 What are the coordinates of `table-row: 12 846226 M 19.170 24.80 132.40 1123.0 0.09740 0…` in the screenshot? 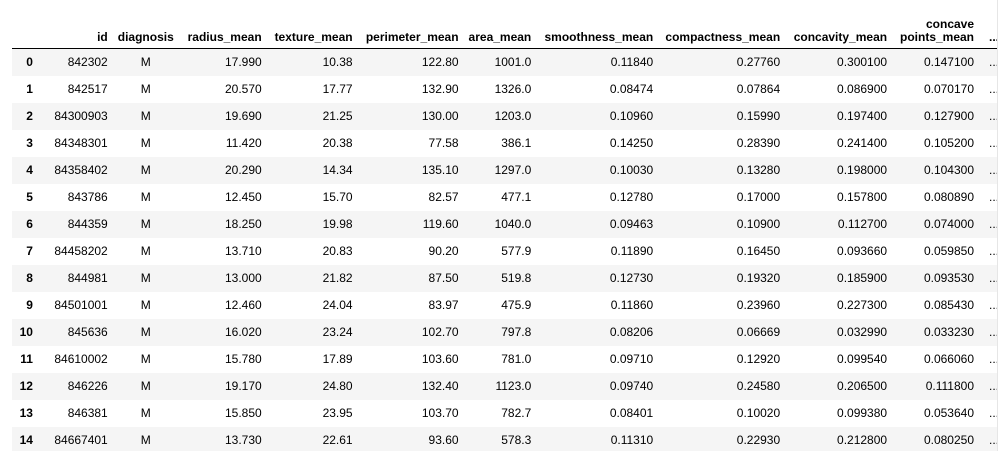 It's located at (508, 386).